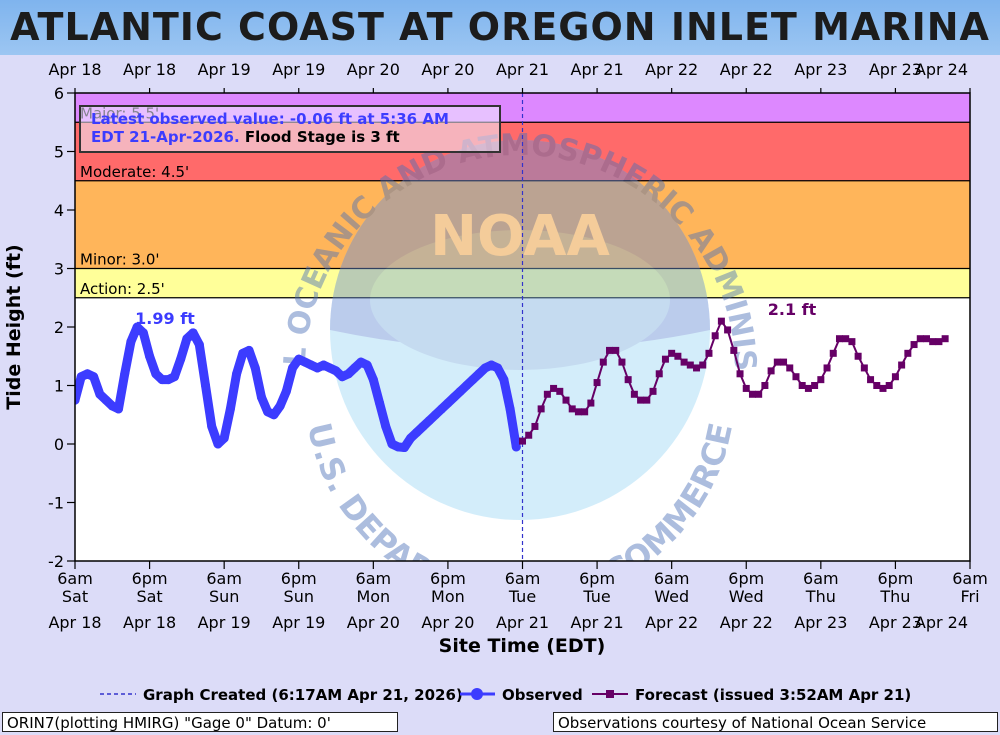 The height and width of the screenshot is (735, 1000). I want to click on title-bar: ATLANTIC COAST AT OREGON INLET MARINA, so click(500, 27).